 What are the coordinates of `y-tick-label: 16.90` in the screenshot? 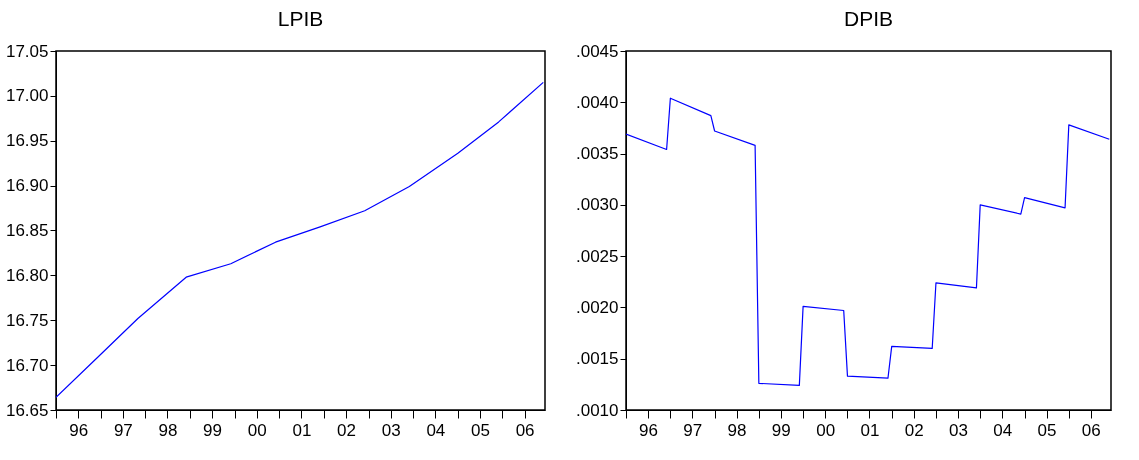 It's located at (27, 186).